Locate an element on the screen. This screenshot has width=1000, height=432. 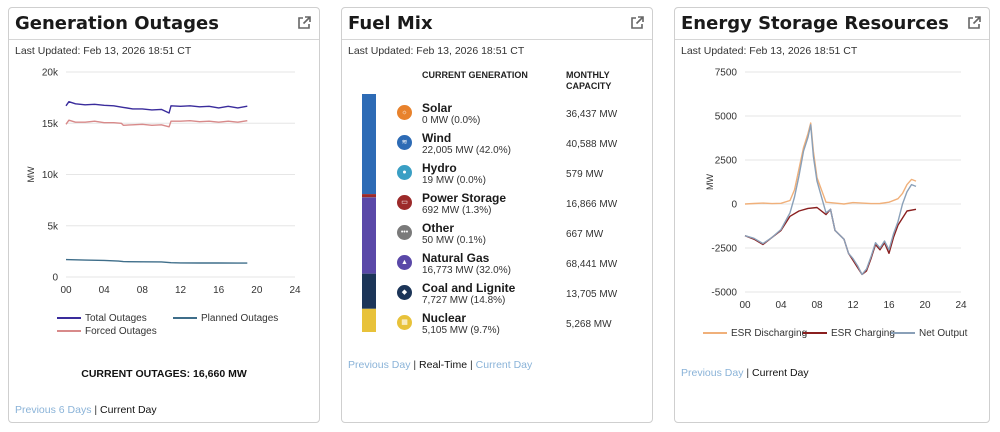
card-title: Fuel Mix is located at coordinates (390, 23).